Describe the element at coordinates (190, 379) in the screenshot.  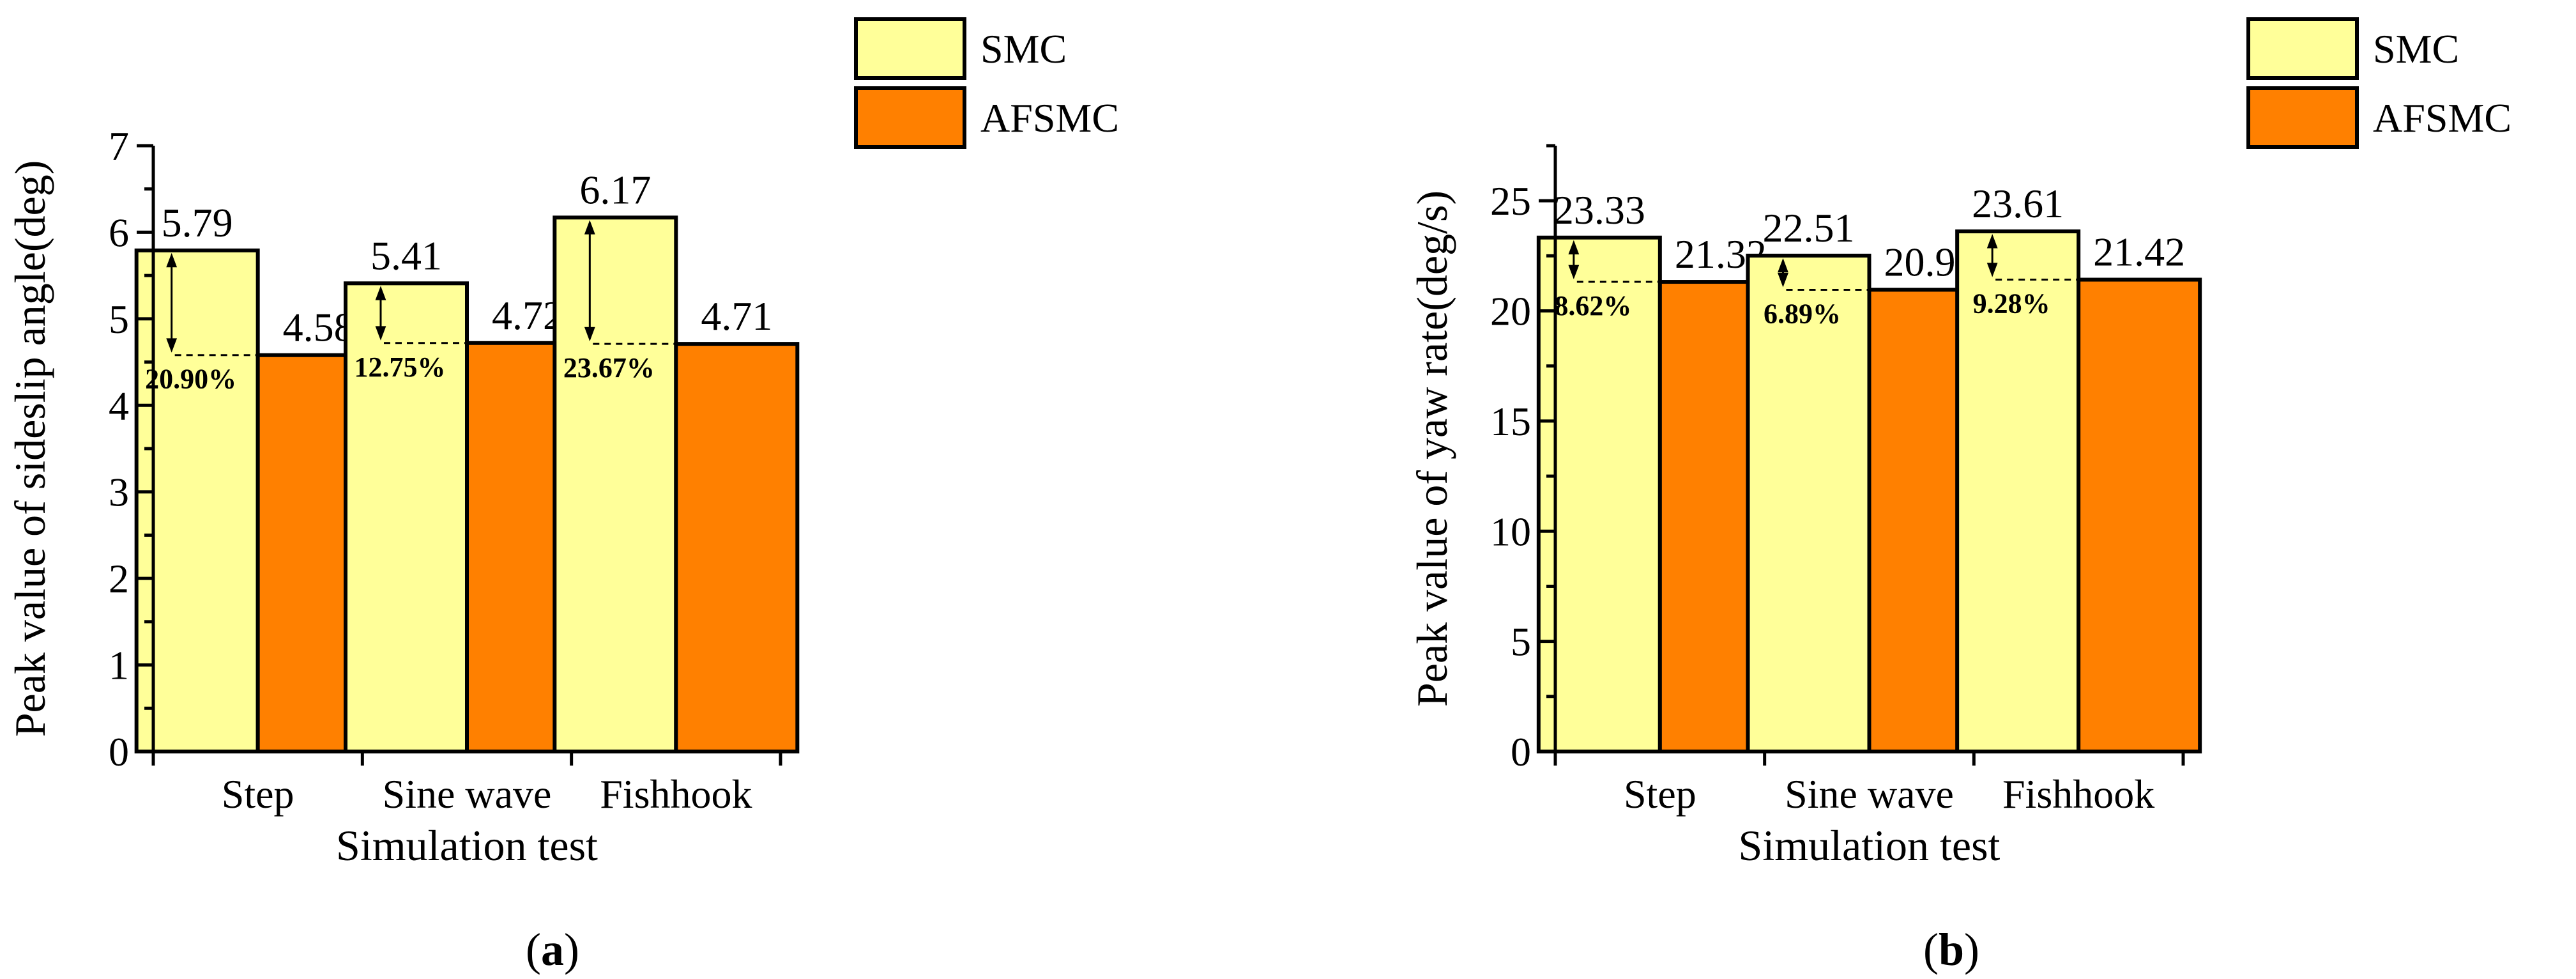
I see `reduction-label-0: 20.90%` at that location.